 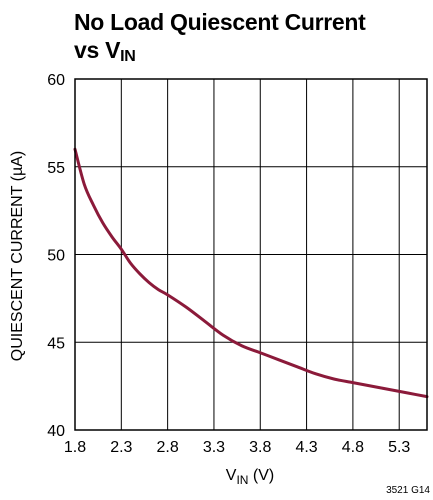 What do you see at coordinates (220, 36) in the screenshot?
I see `chart-title: No Load Quiescent Current vs VIN` at bounding box center [220, 36].